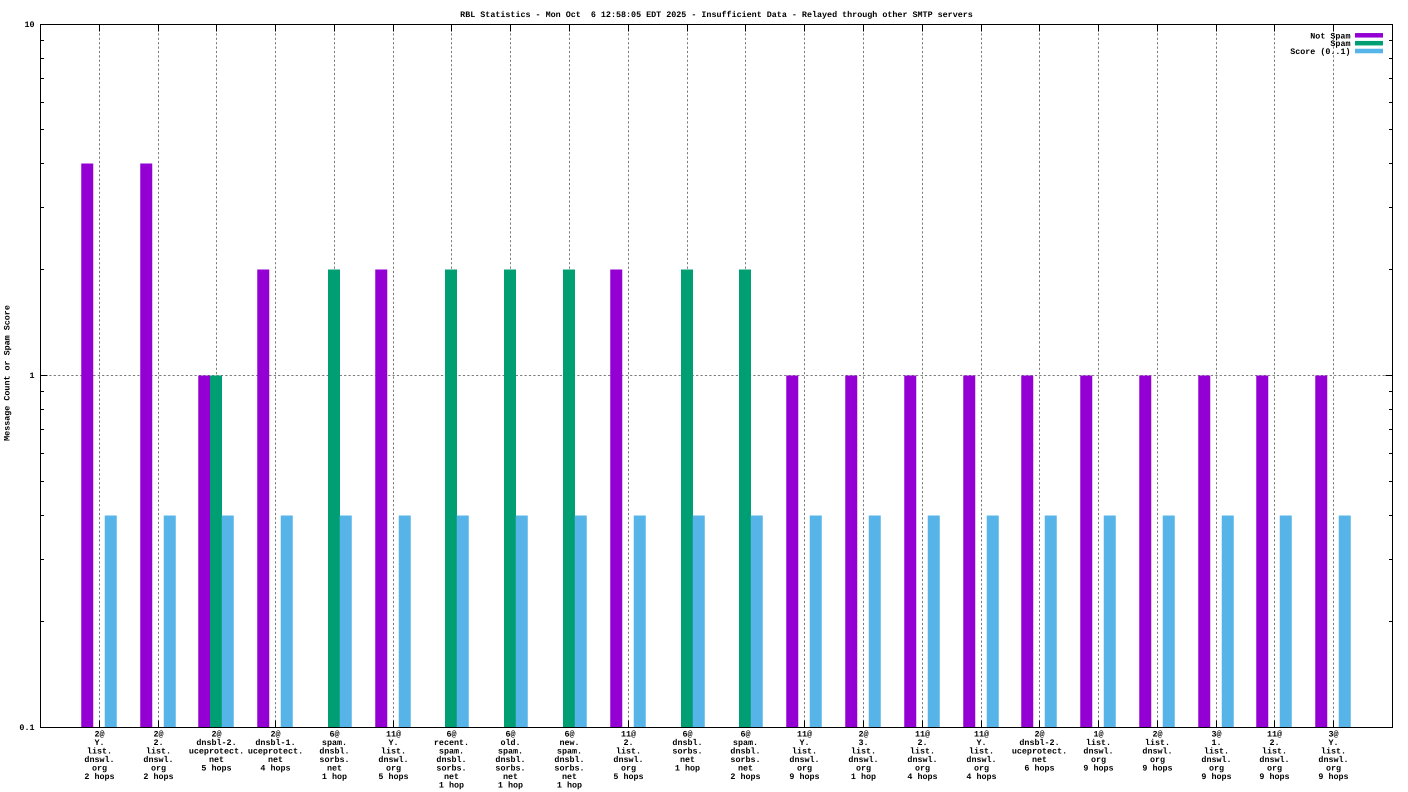  What do you see at coordinates (29, 25) in the screenshot?
I see `svg-text: 10` at bounding box center [29, 25].